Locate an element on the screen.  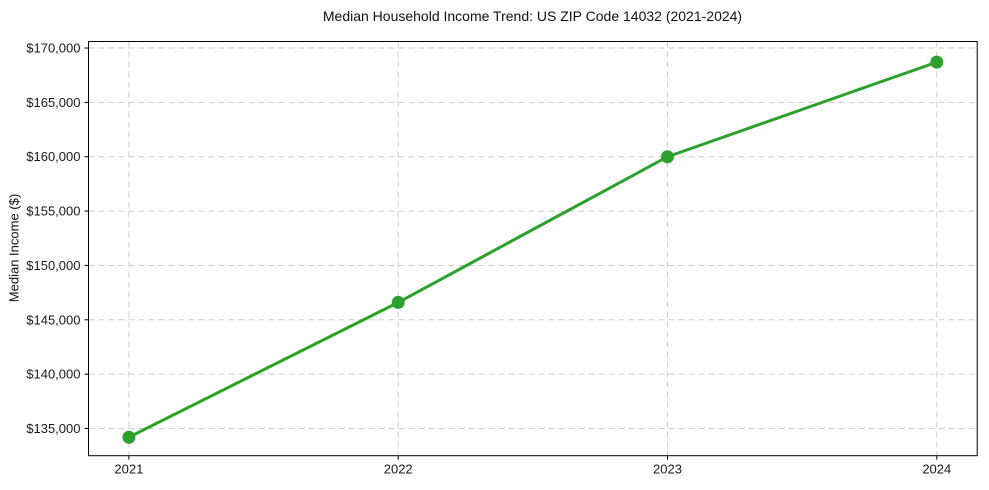
y-tick-label: $150,000 is located at coordinates (53, 265).